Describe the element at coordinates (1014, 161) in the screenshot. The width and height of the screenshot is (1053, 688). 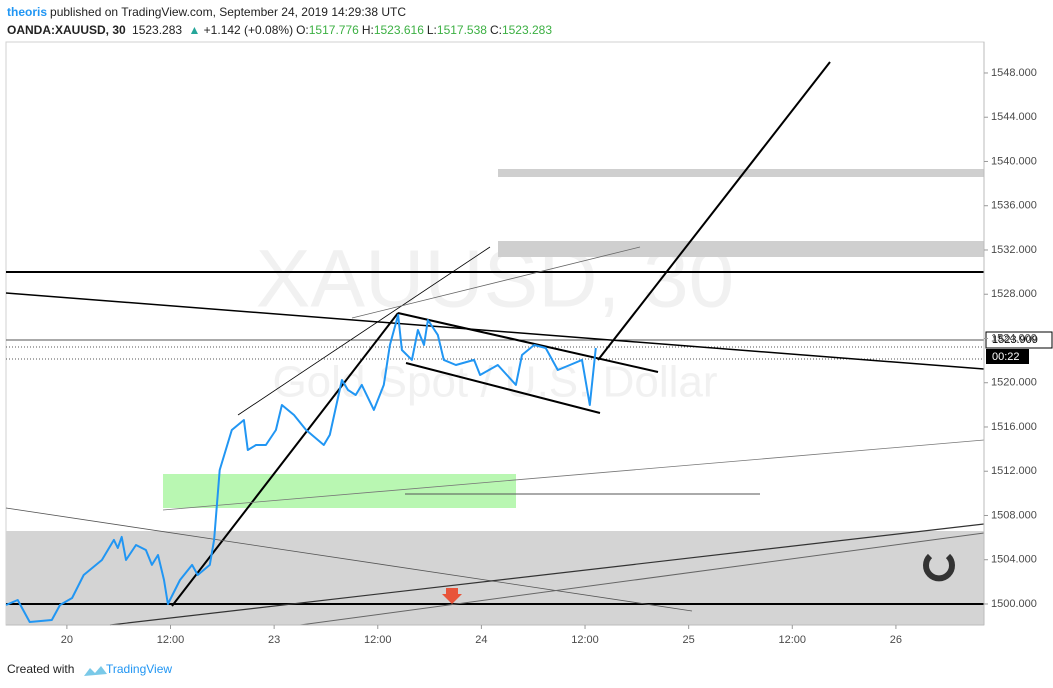
I see `y-tick-label: 1540.000` at that location.